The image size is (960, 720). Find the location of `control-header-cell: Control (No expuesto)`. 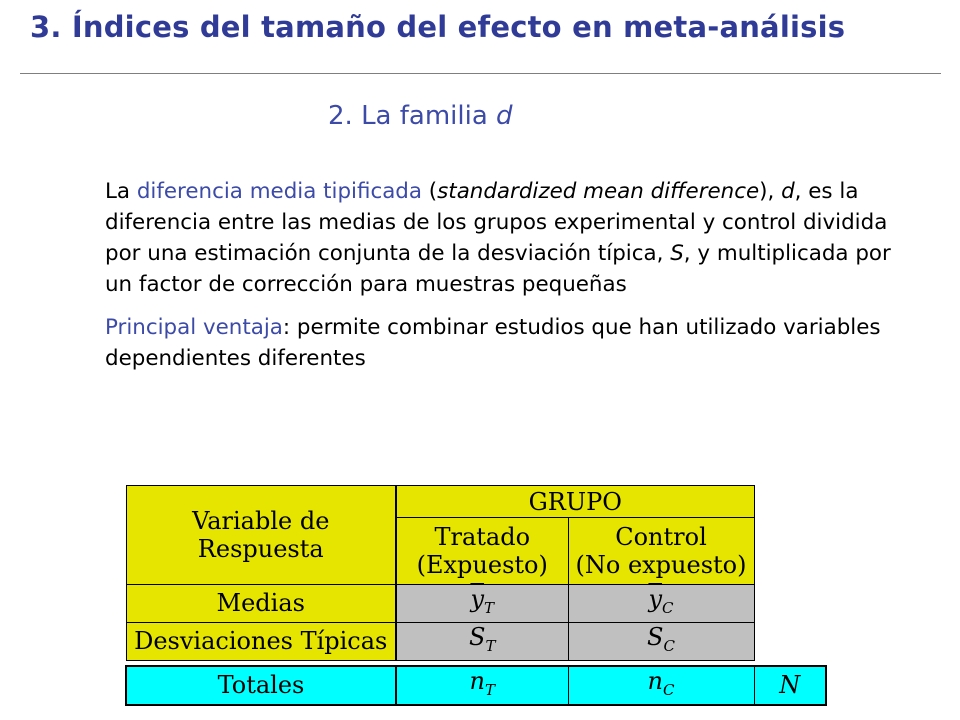

control-header-cell: Control (No expuesto) is located at coordinates (661, 551).